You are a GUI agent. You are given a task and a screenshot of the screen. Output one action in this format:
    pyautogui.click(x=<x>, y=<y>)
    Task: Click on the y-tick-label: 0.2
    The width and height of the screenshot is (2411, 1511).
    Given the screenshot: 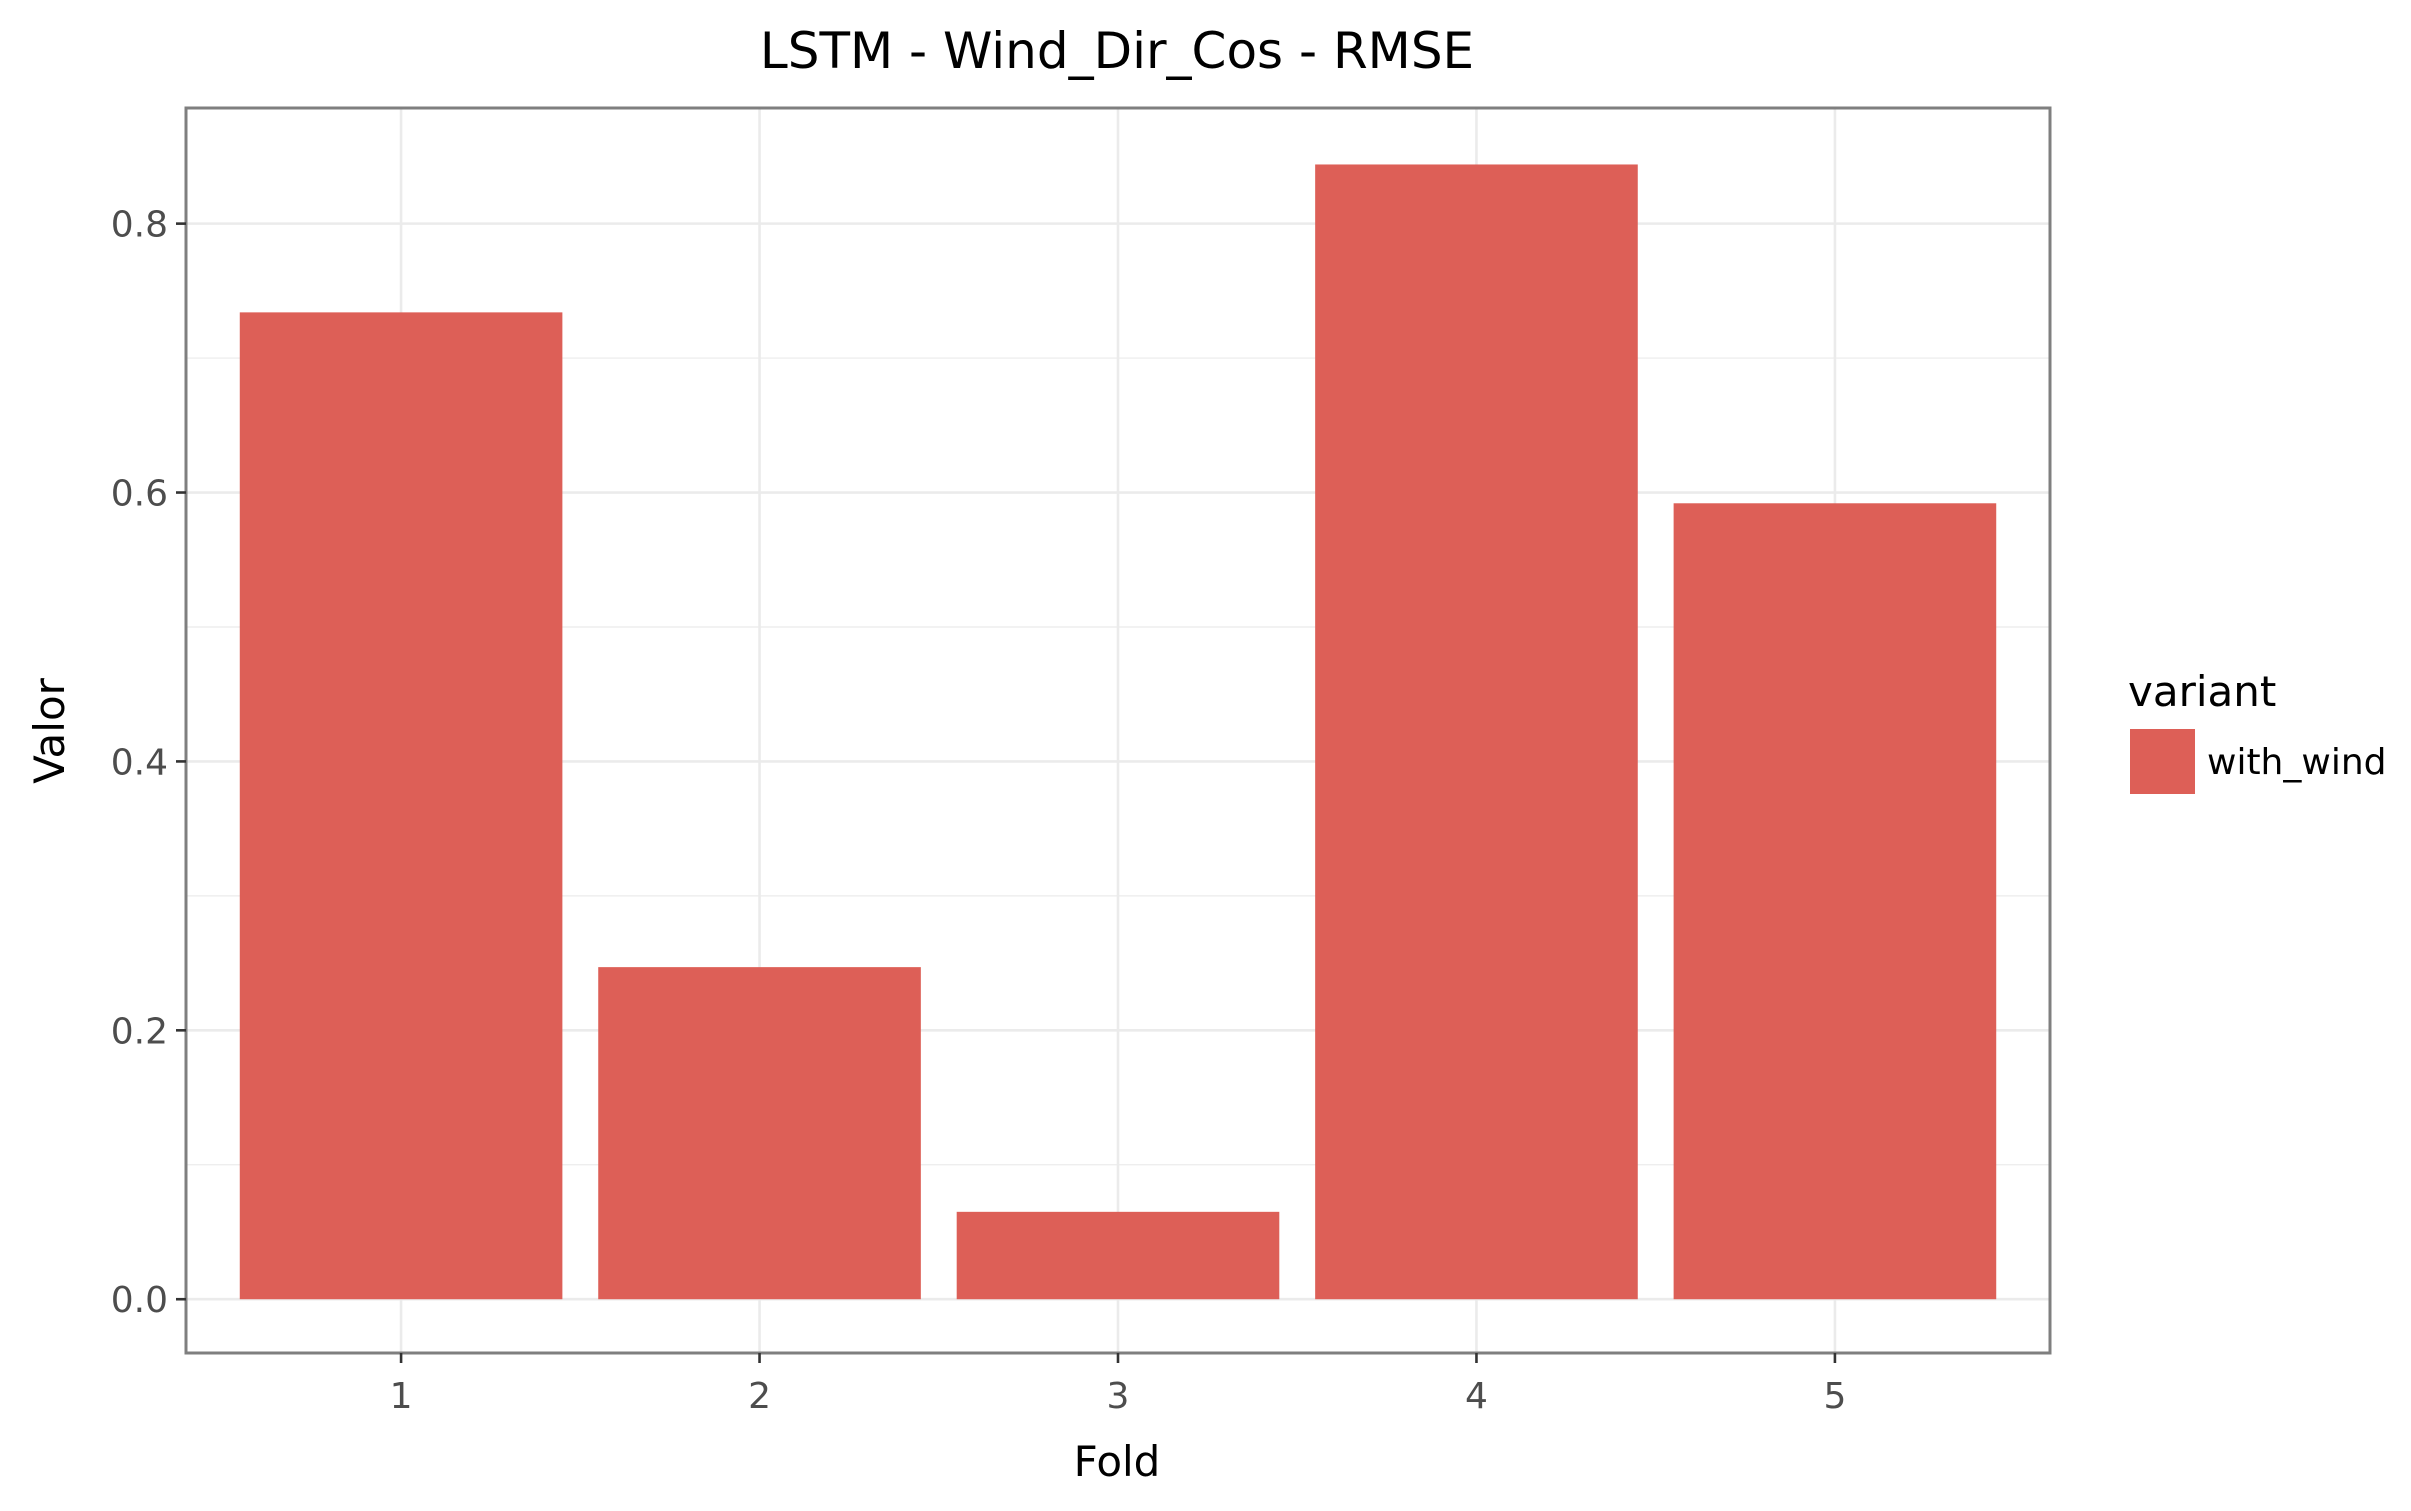 What is the action you would take?
    pyautogui.click(x=139, y=1031)
    